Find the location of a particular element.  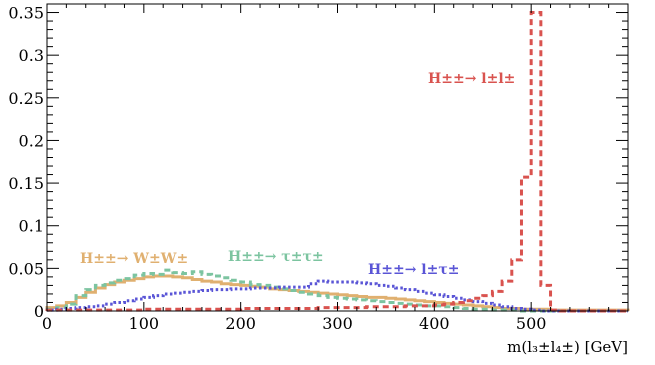

x-tick-label-1: 100 is located at coordinates (144, 323).